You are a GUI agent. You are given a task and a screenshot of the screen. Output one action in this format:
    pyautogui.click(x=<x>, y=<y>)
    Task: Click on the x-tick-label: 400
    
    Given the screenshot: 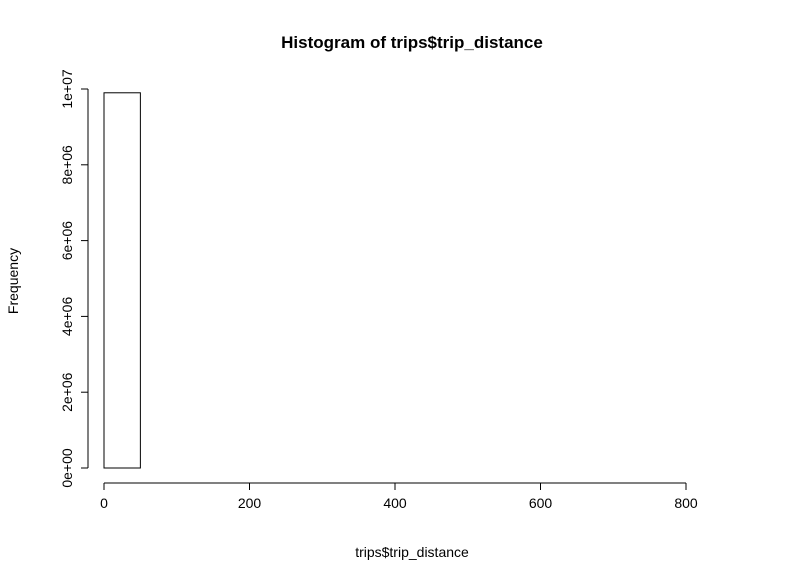 What is the action you would take?
    pyautogui.click(x=395, y=503)
    